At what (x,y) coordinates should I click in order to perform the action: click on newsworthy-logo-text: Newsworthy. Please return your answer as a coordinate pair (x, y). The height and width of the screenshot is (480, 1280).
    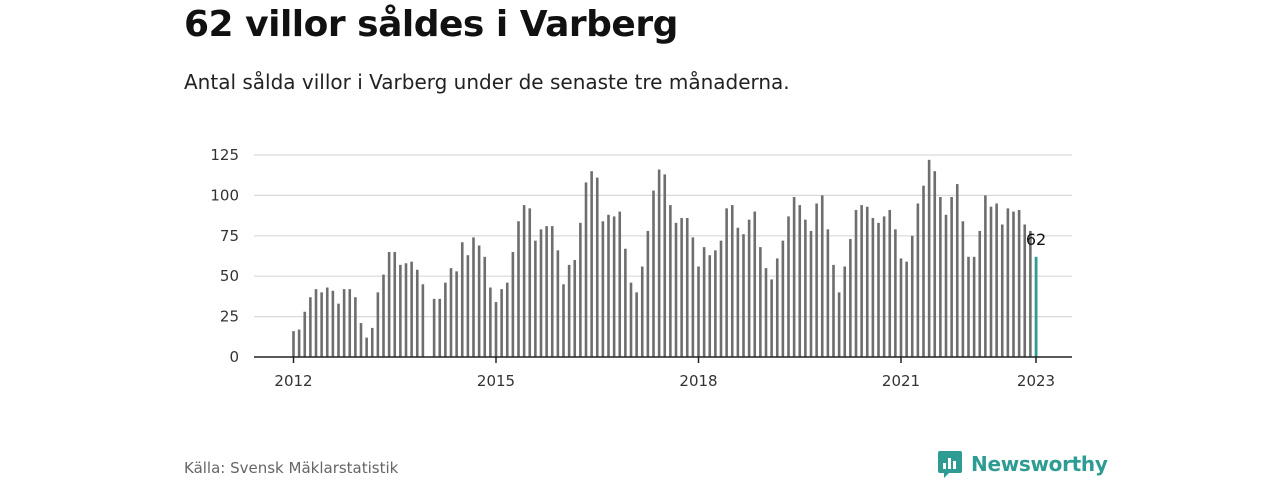
    Looking at the image, I should click on (1039, 464).